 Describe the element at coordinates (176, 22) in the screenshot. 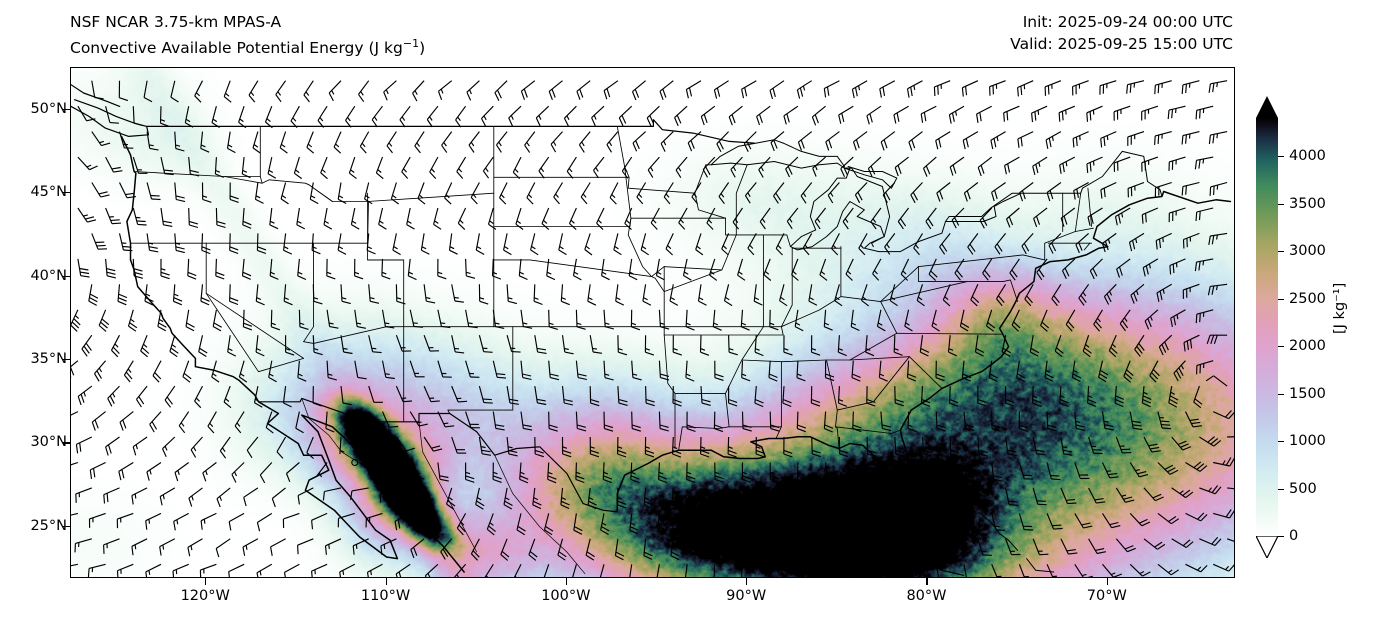

I see `model-name: NSF NCAR 3.75-km MPAS-A` at that location.